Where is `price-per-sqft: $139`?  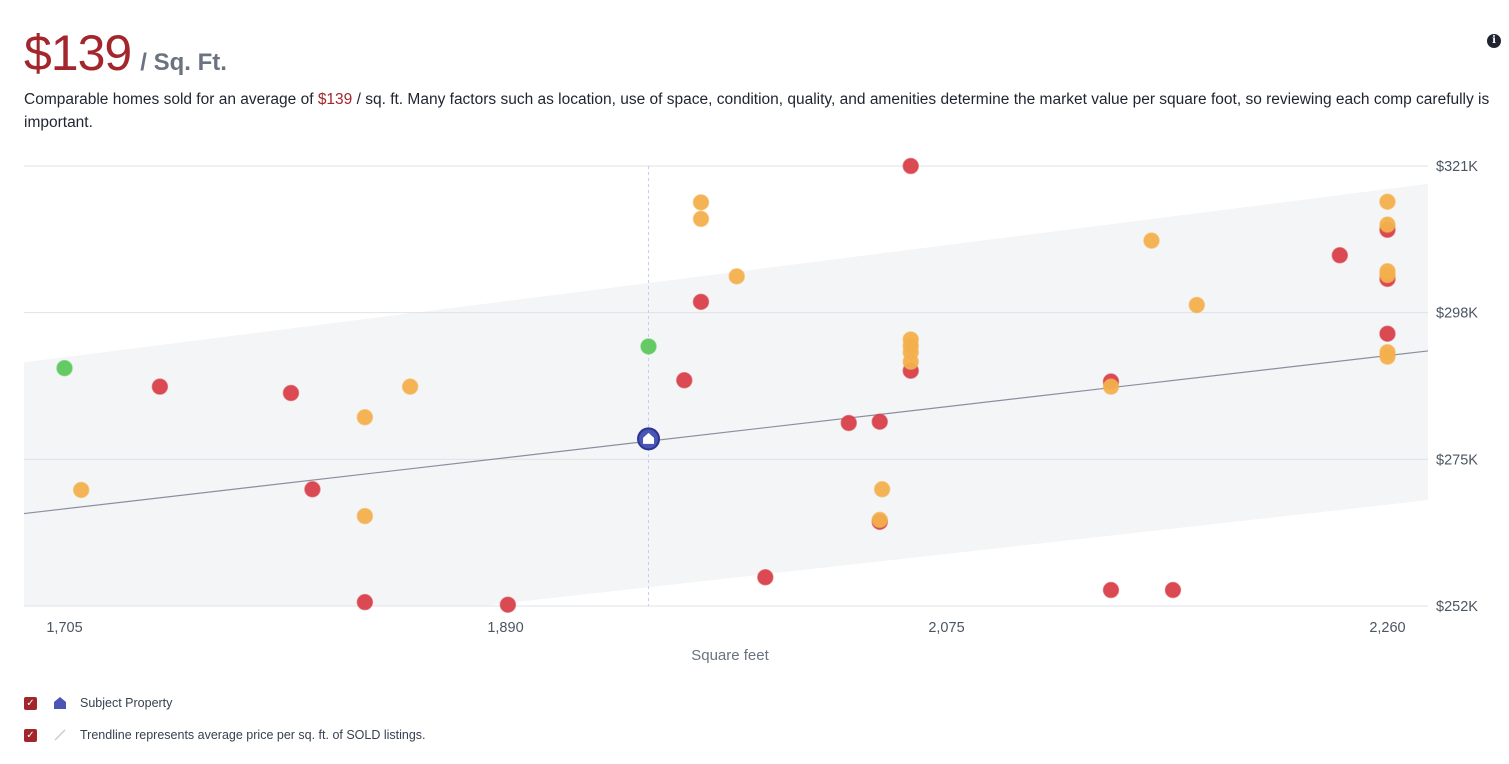
price-per-sqft: $139 is located at coordinates (78, 53).